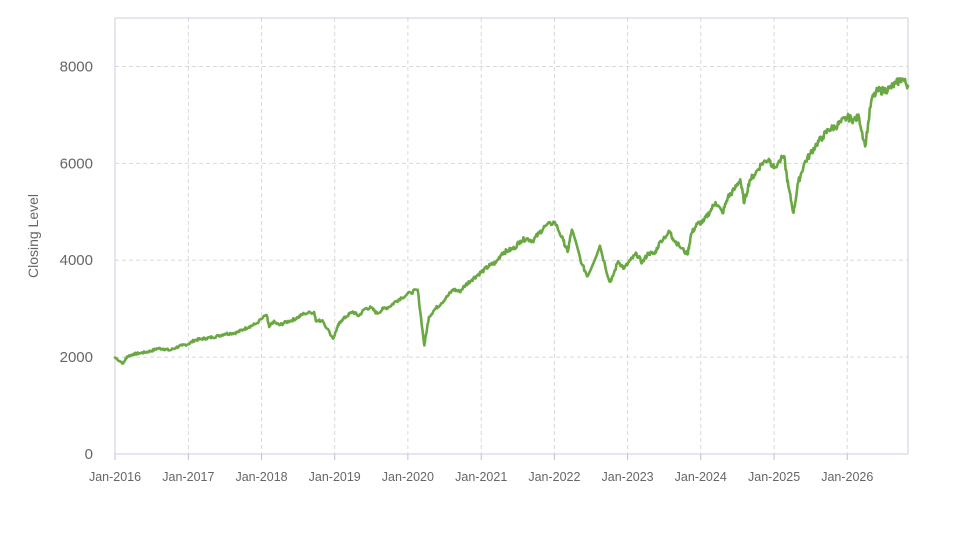 This screenshot has height=547, width=974. What do you see at coordinates (481, 477) in the screenshot?
I see `x-tick-label: Jan-2021` at bounding box center [481, 477].